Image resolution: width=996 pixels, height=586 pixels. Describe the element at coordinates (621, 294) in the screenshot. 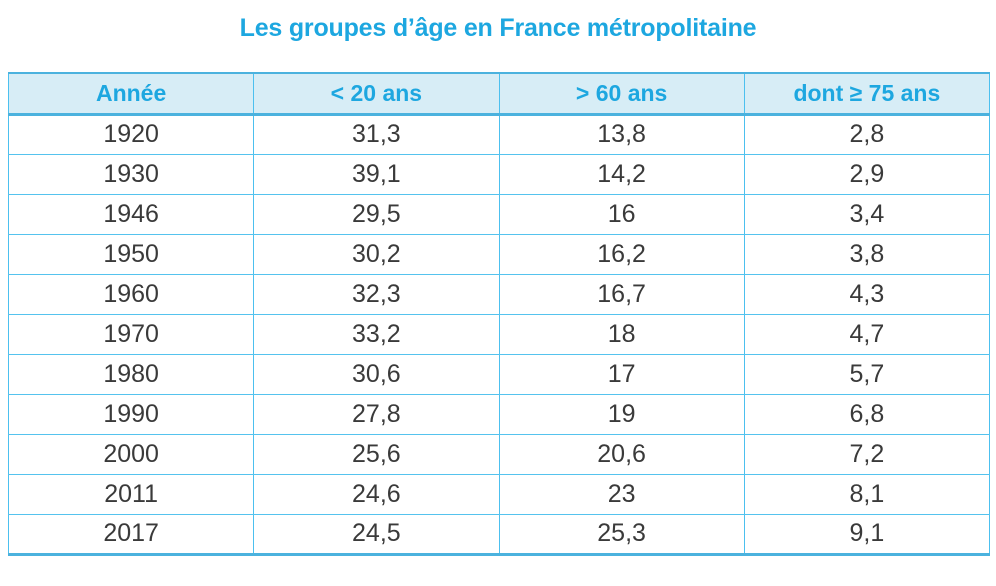

I see `cell-over-60: 16,7` at that location.